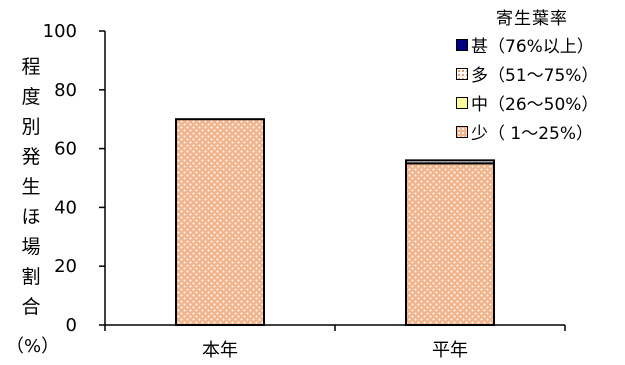 The width and height of the screenshot is (625, 365). What do you see at coordinates (31, 97) in the screenshot?
I see `y-axis-label-char: 度` at bounding box center [31, 97].